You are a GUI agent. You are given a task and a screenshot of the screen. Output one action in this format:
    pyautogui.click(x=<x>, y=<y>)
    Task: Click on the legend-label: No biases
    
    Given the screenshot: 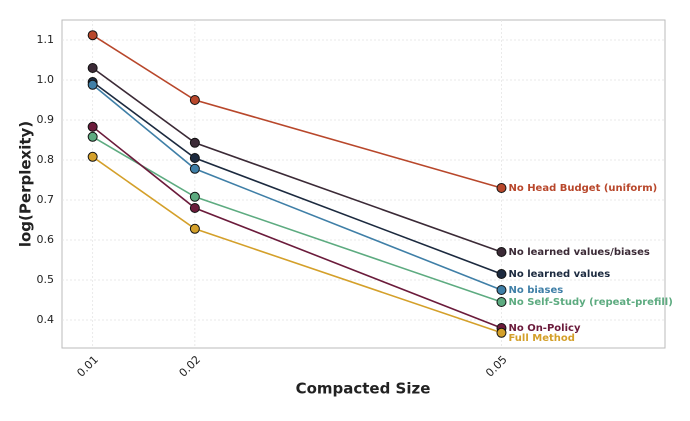 What is the action you would take?
    pyautogui.click(x=535, y=290)
    